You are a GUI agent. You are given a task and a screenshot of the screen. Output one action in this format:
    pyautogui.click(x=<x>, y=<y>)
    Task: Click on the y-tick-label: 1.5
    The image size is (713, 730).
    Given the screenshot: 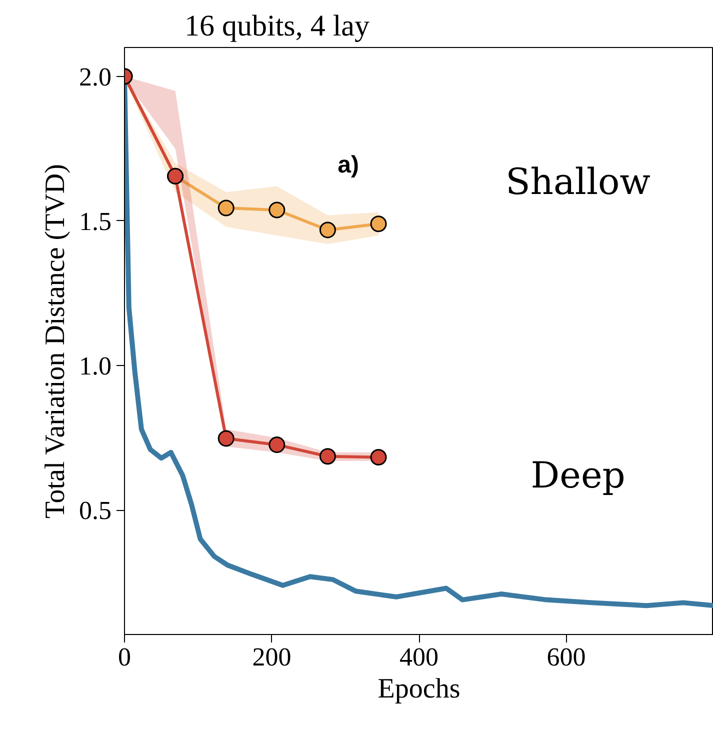 What is the action you would take?
    pyautogui.click(x=95, y=221)
    